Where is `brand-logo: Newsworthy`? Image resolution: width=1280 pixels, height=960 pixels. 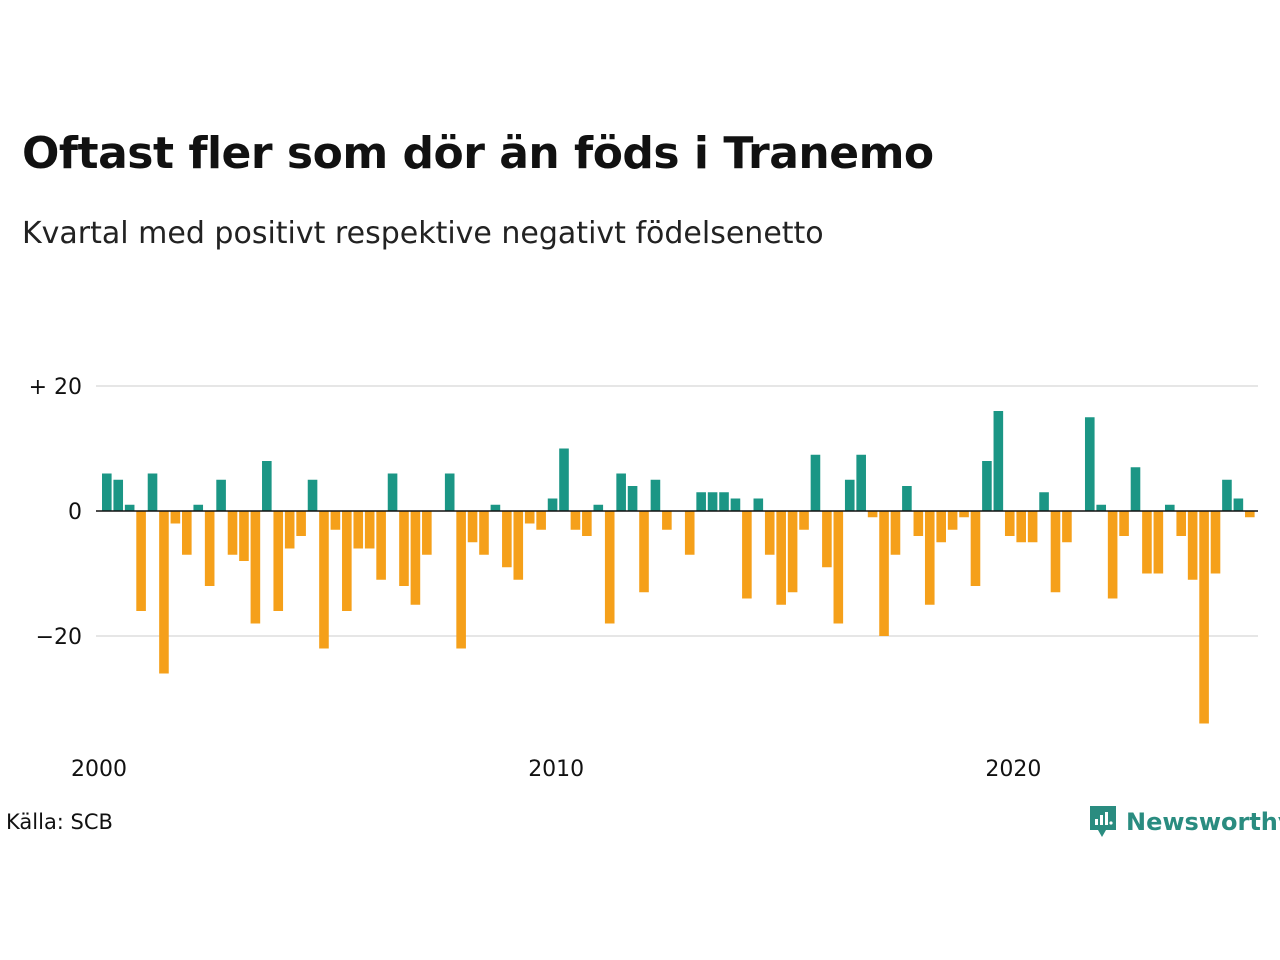 brand-logo: Newsworthy is located at coordinates (1184, 822).